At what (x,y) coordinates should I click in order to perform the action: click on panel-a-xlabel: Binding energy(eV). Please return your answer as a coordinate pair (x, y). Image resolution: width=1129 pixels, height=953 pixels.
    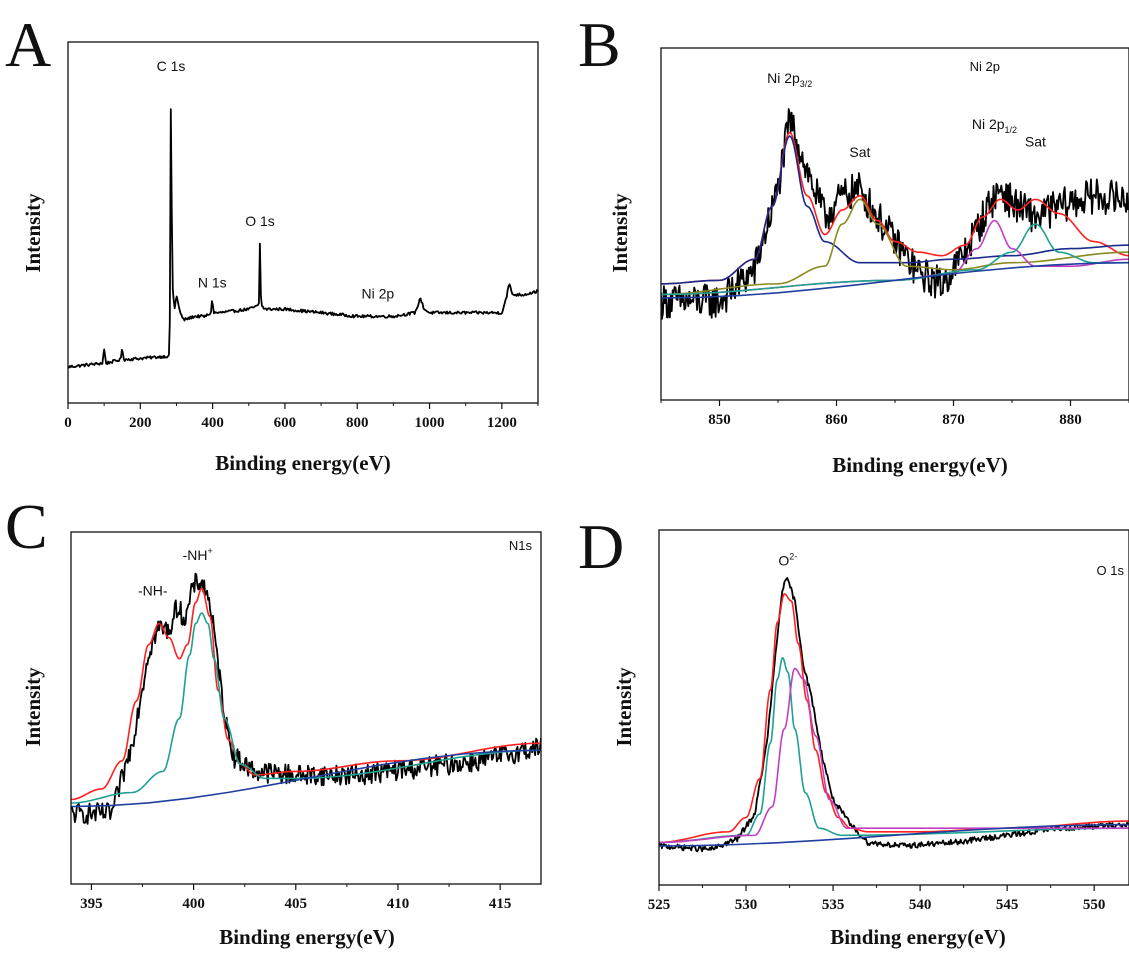
    Looking at the image, I should click on (303, 463).